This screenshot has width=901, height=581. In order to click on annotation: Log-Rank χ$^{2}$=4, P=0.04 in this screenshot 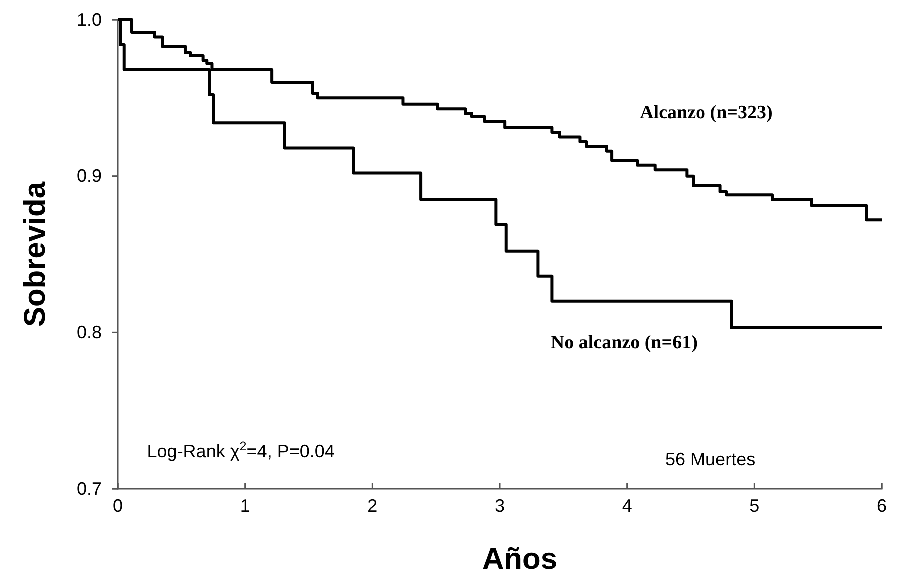, I will do `click(241, 451)`.